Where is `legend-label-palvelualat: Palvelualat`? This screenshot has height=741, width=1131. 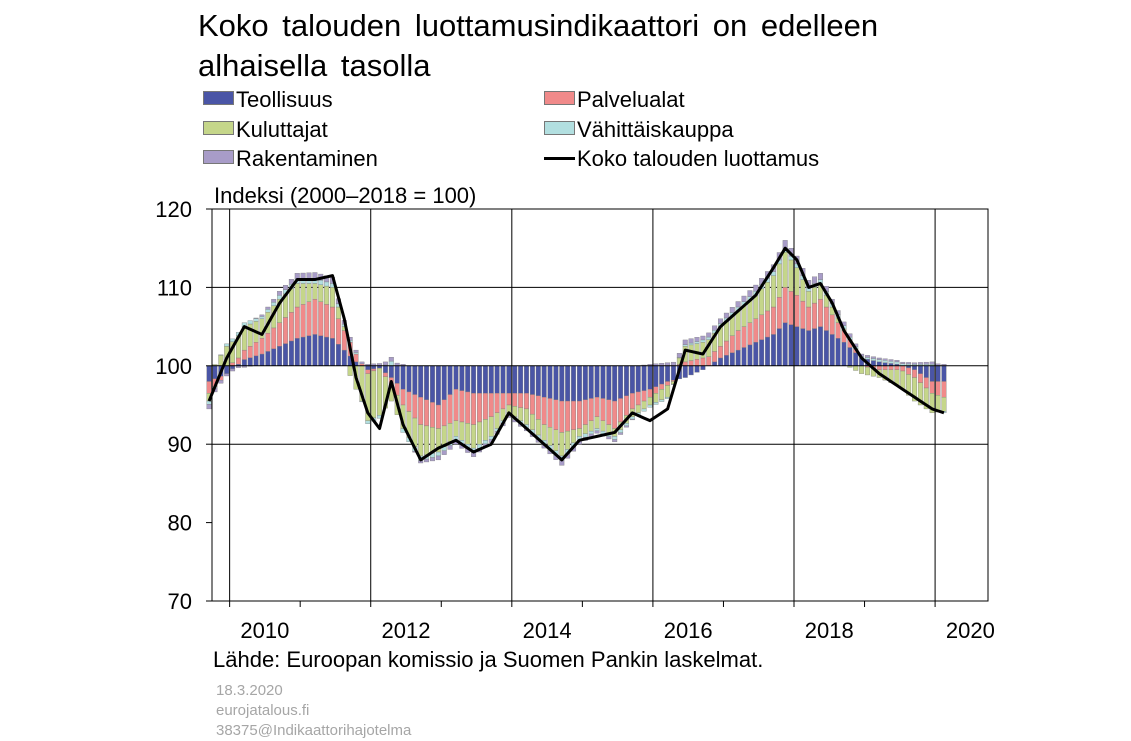 legend-label-palvelualat: Palvelualat is located at coordinates (631, 99).